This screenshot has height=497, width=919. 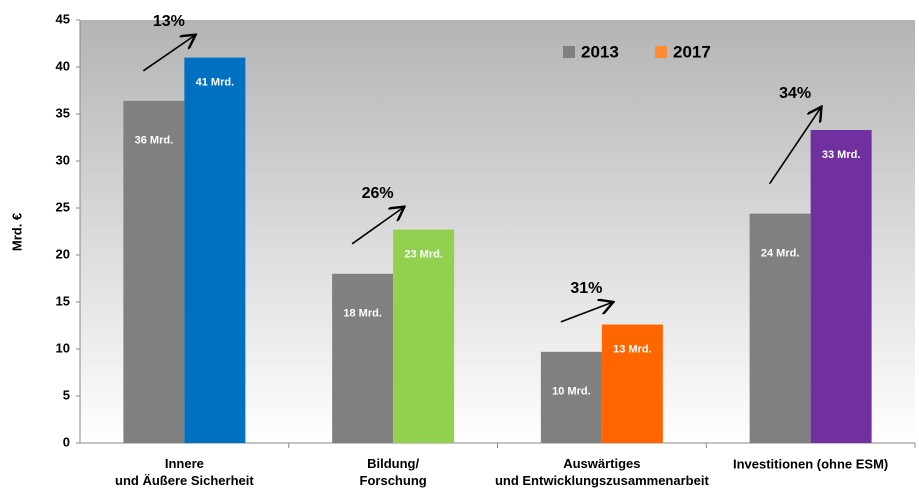 What do you see at coordinates (810, 463) in the screenshot?
I see `x-tick-label: Investitionen (ohne ESM)` at bounding box center [810, 463].